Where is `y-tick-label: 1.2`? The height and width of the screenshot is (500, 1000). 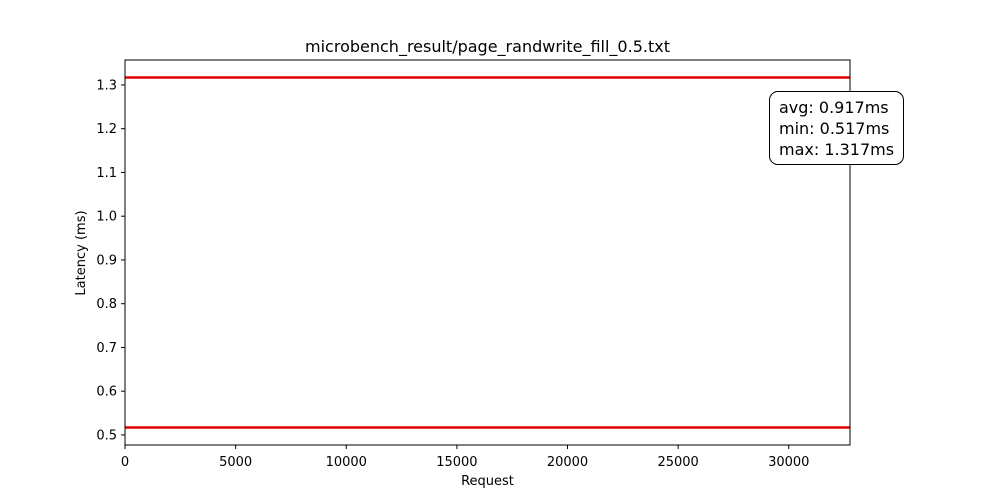
y-tick-label: 1.2 is located at coordinates (106, 129).